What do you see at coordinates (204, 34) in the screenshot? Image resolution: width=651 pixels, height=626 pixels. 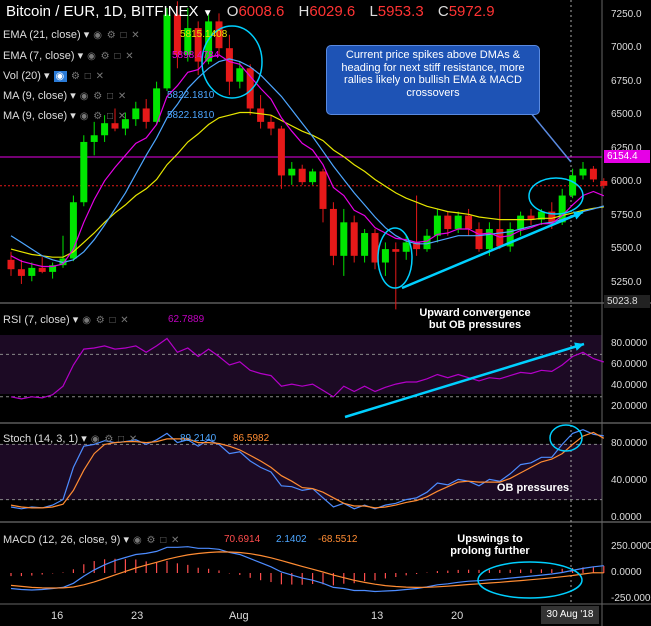 I see `ema21-value: 5815.1408` at bounding box center [204, 34].